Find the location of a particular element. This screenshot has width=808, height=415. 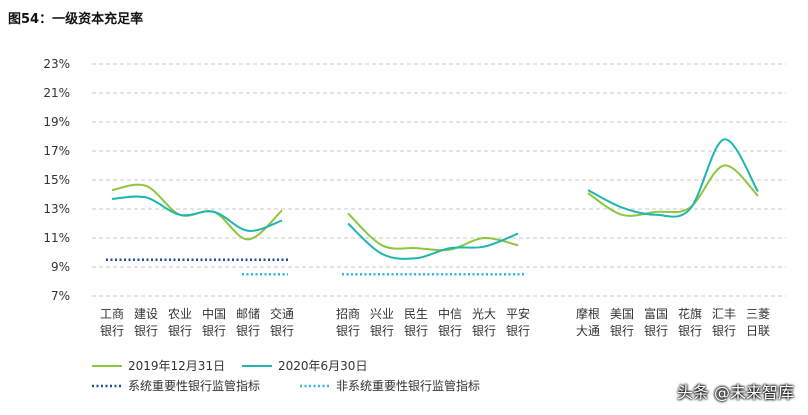

x-tick-label: 农业 is located at coordinates (180, 314).